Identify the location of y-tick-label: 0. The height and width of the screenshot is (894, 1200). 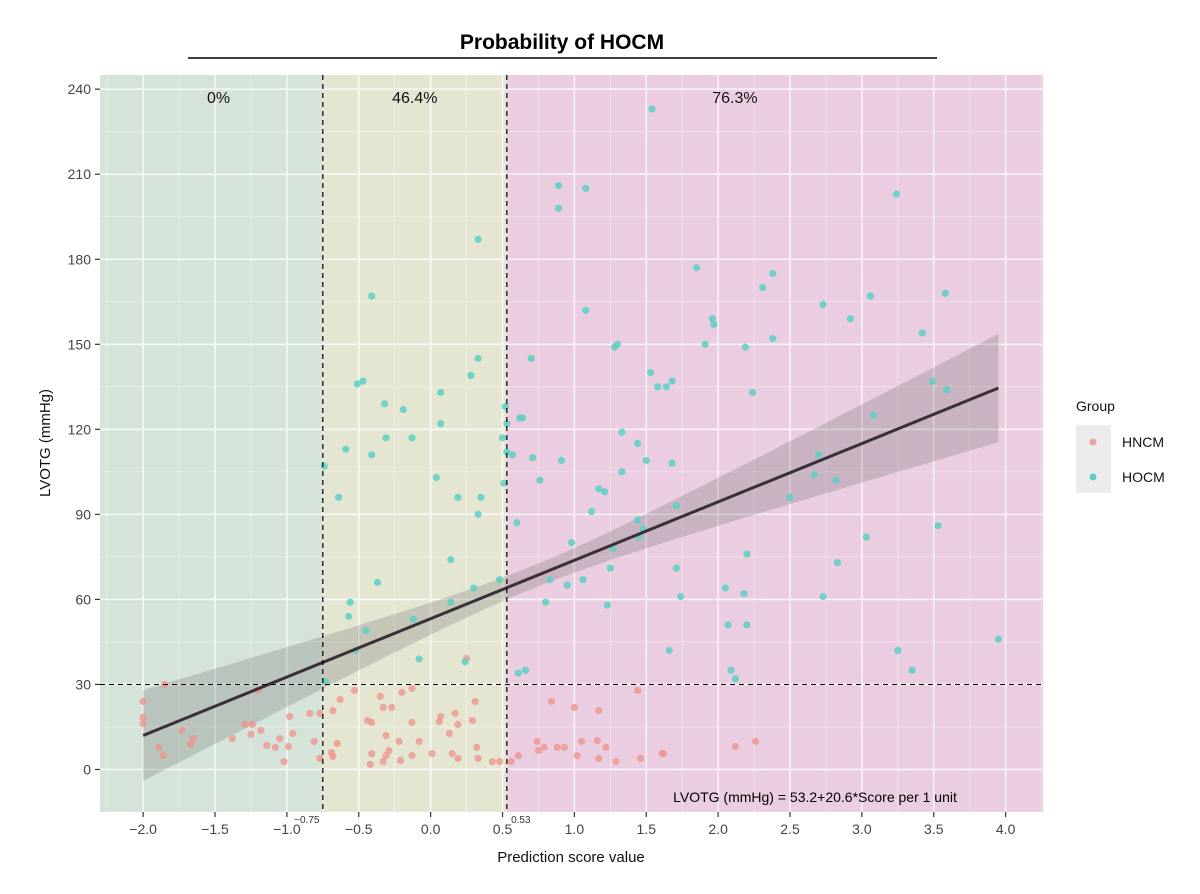
(87, 769).